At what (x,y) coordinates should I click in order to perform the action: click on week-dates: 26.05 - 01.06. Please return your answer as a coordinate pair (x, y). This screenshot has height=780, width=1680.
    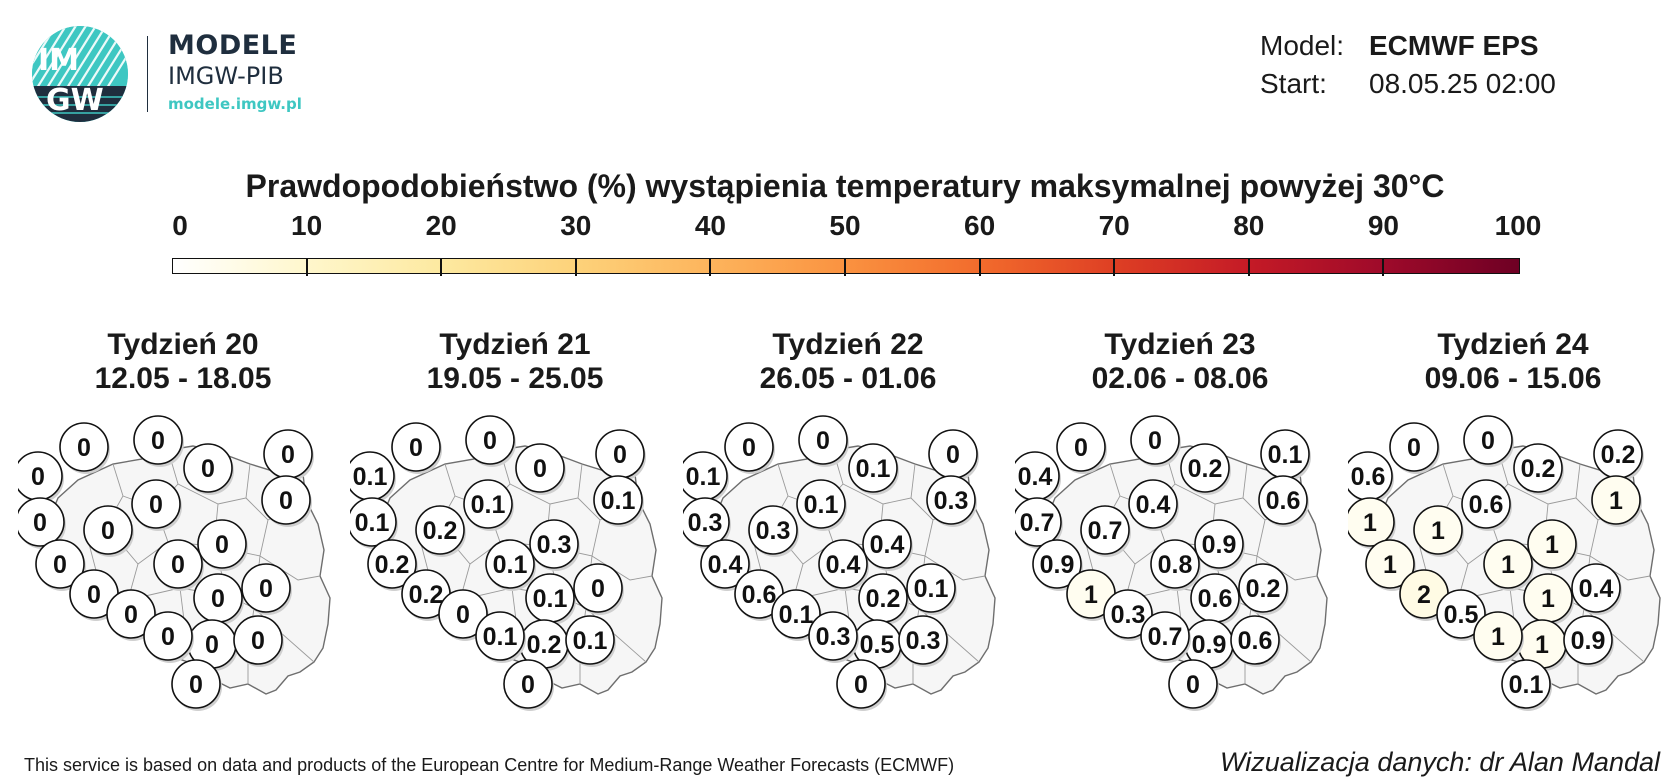
    Looking at the image, I should click on (848, 378).